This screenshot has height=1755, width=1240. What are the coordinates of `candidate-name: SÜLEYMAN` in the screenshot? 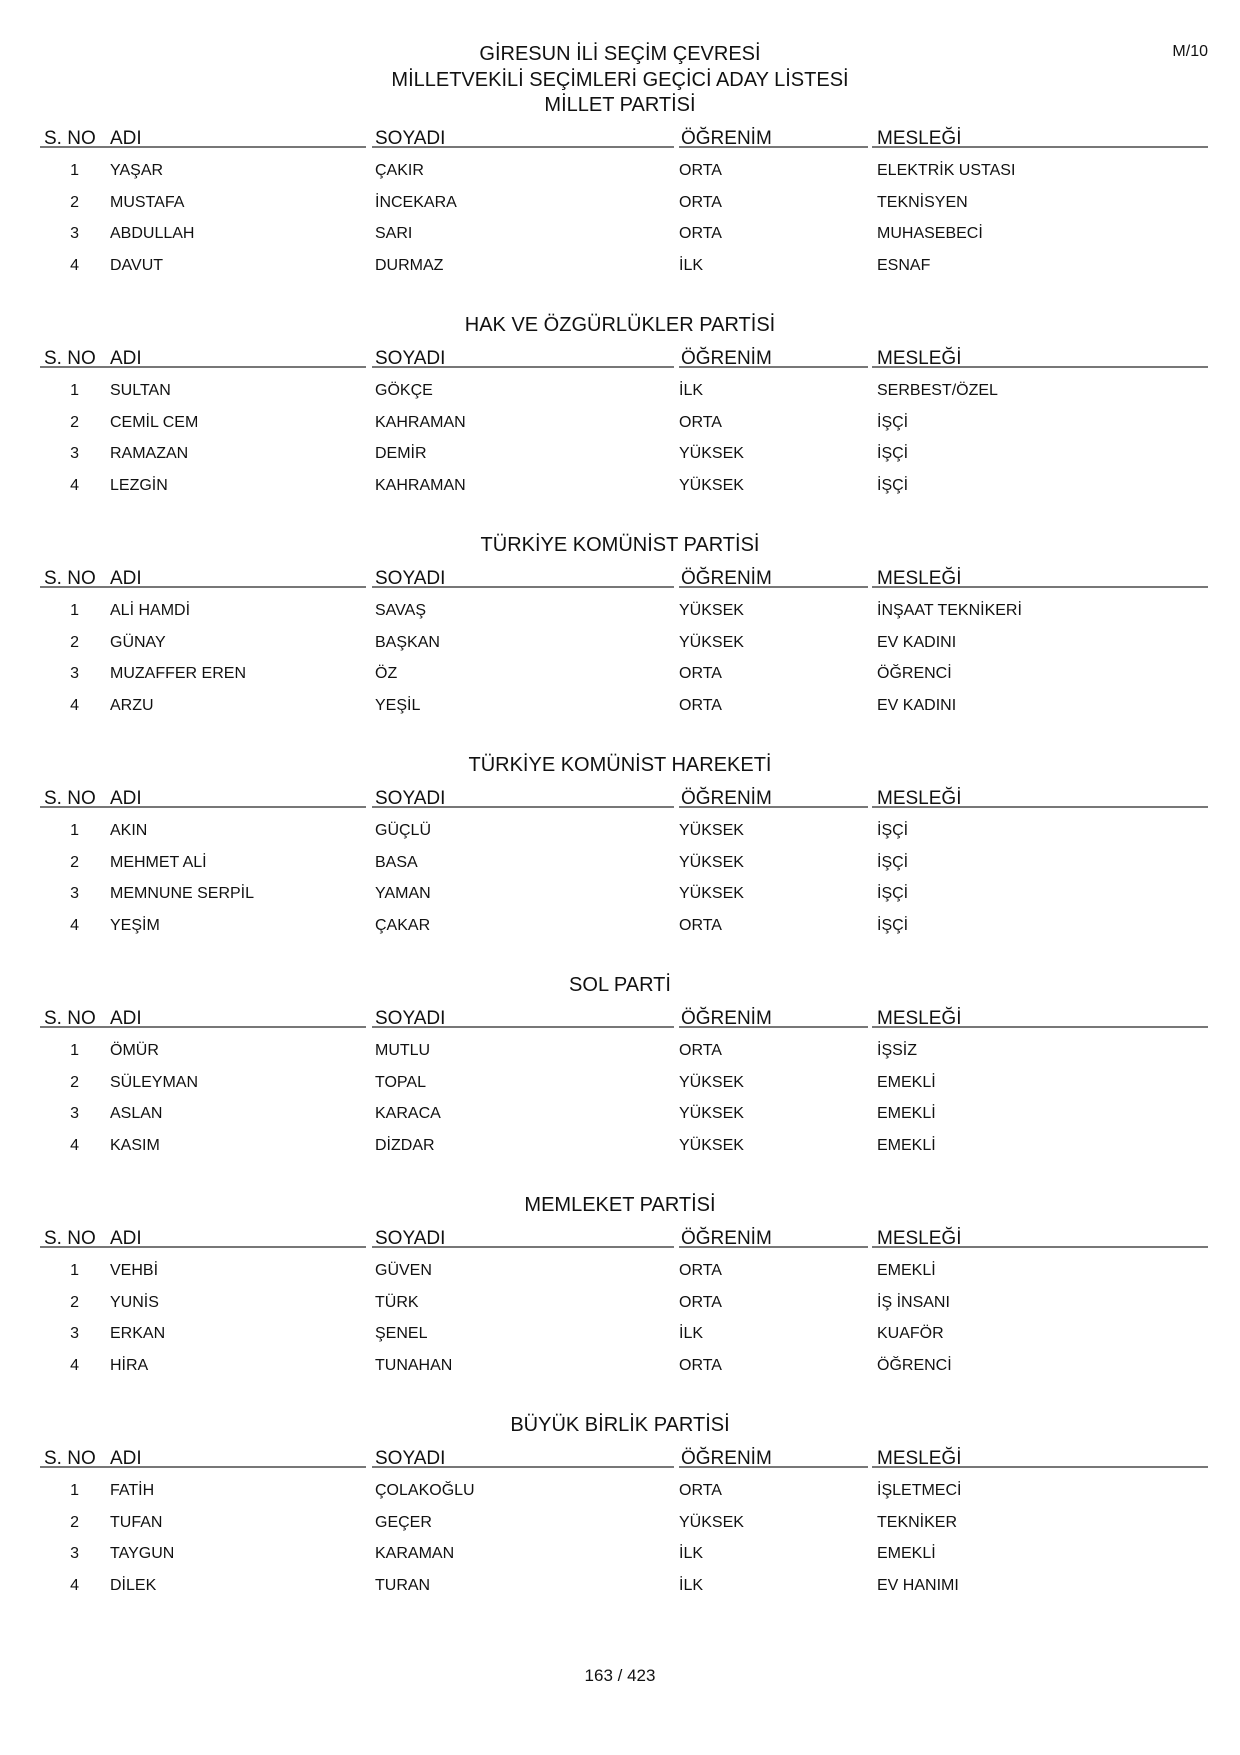 It's located at (154, 1082).